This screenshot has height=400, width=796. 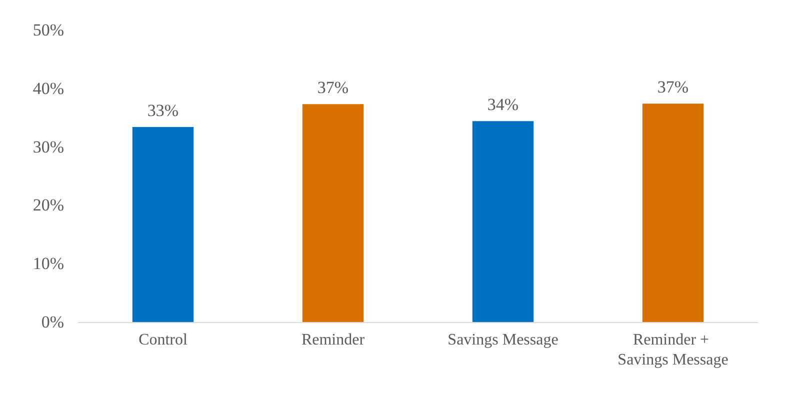 I want to click on y-tick-label: 40%, so click(x=48, y=88).